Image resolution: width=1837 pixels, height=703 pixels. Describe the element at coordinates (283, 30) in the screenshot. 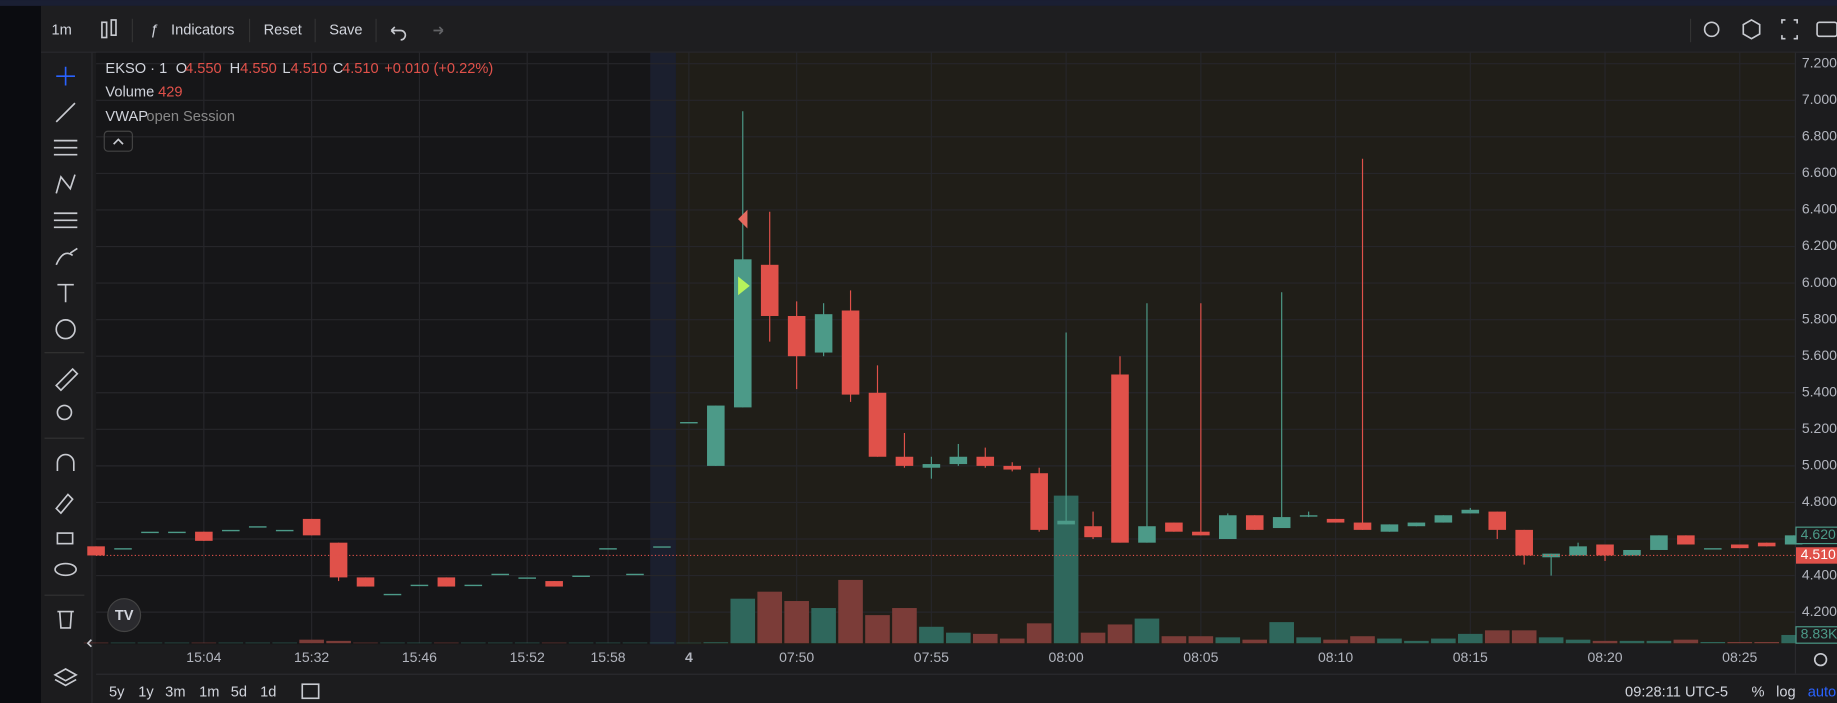

I see `reset-button: Reset` at that location.